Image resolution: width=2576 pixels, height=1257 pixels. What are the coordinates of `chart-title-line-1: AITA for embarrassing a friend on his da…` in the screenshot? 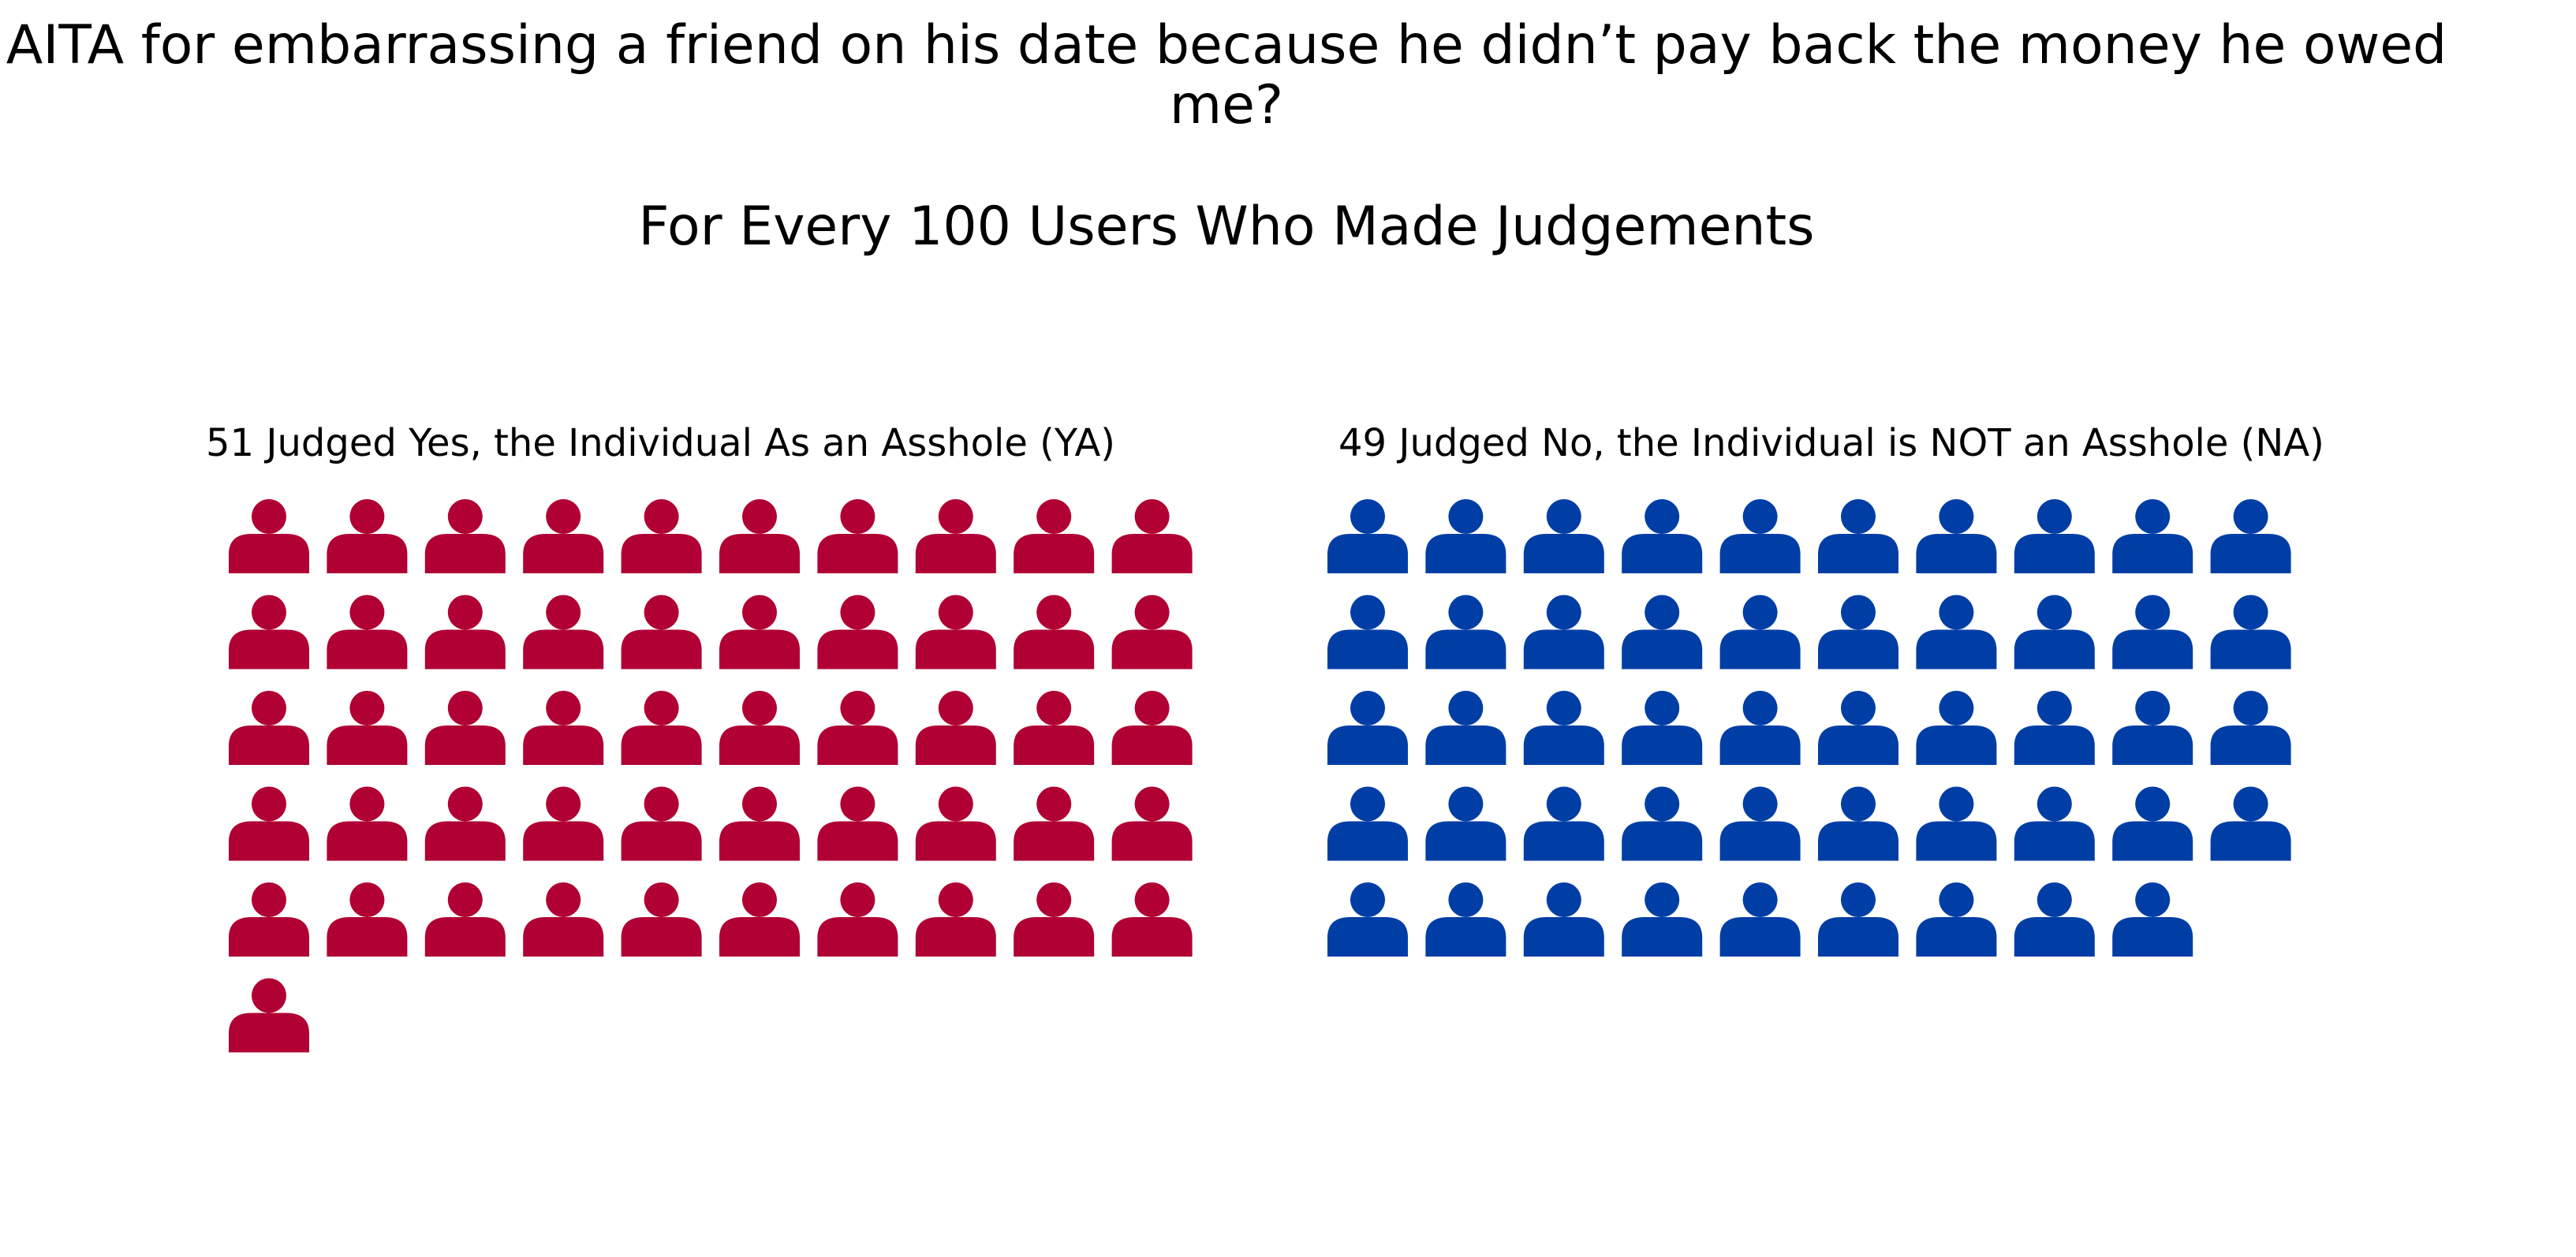 It's located at (1226, 45).